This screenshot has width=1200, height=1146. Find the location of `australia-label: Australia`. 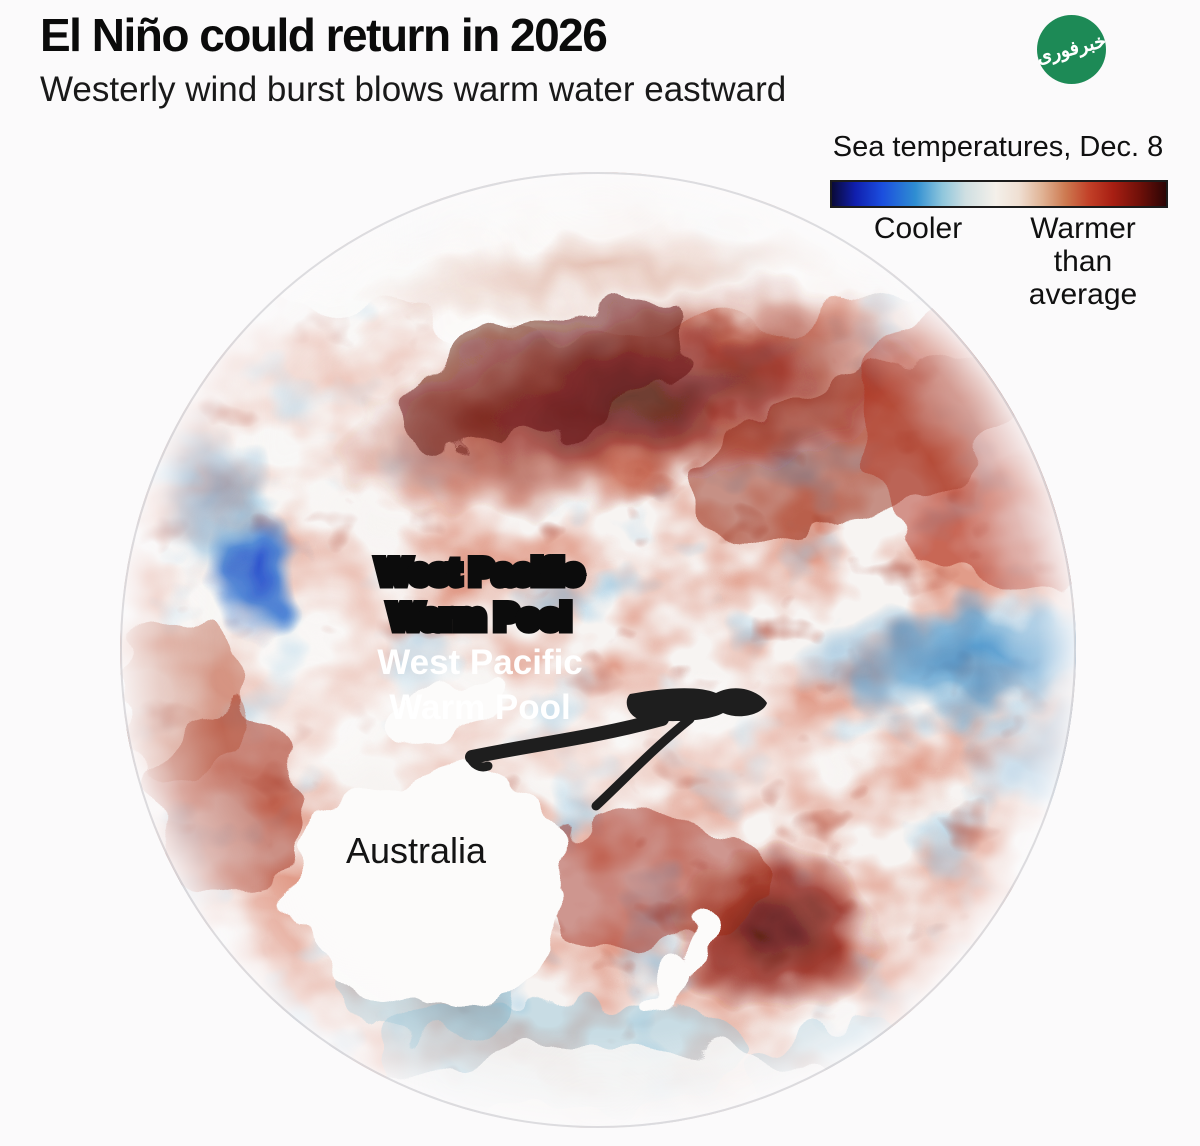

australia-label: Australia is located at coordinates (416, 850).